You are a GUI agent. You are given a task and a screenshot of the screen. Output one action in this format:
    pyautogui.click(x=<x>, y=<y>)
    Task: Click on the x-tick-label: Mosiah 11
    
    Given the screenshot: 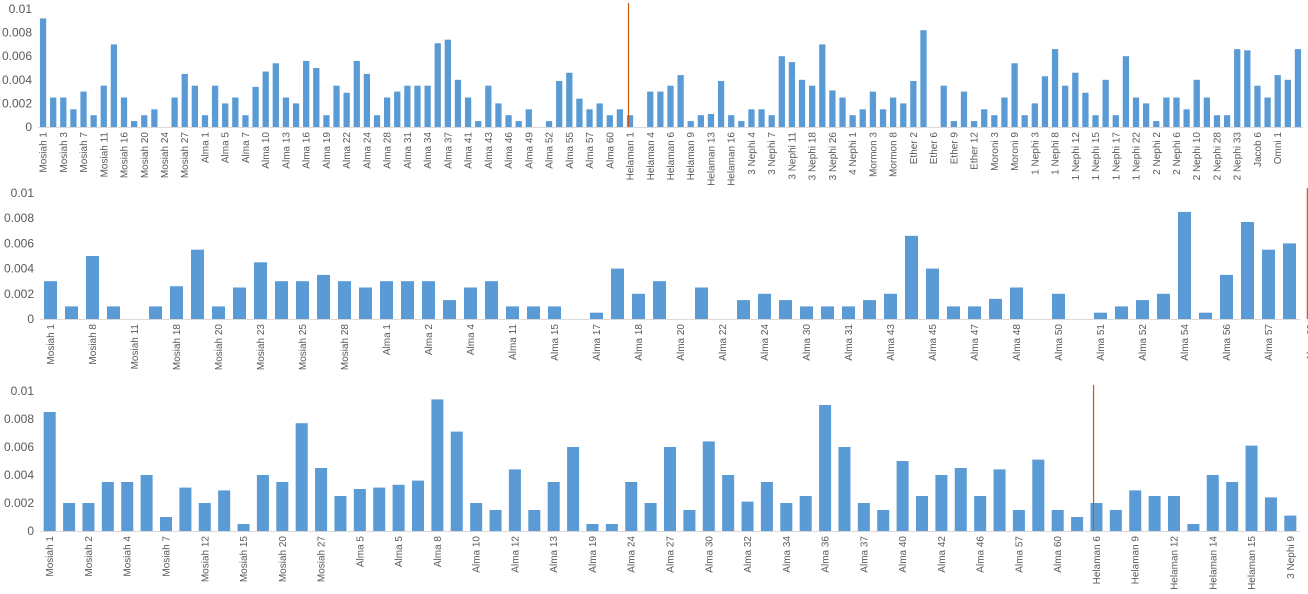 What is the action you would take?
    pyautogui.click(x=135, y=347)
    